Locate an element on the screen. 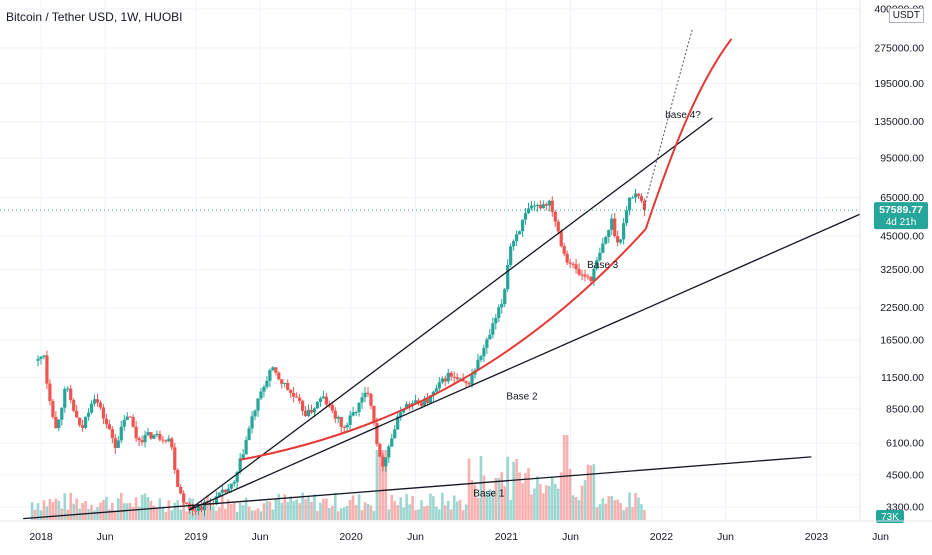 This screenshot has height=555, width=932. chart-title: Bitcoin / Tether USD, 1W, HUOBI is located at coordinates (94, 17).